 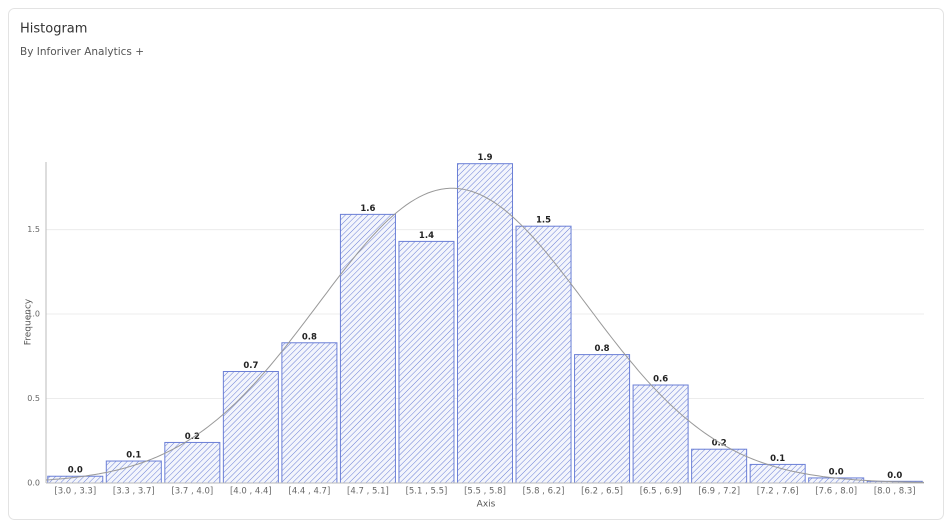 What do you see at coordinates (485, 492) in the screenshot?
I see `x-tick-label: [5.5 , 5.8]` at bounding box center [485, 492].